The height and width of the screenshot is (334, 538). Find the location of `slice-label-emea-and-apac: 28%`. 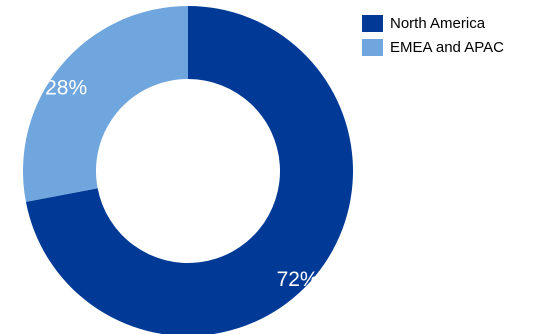

slice-label-emea-and-apac: 28% is located at coordinates (66, 87).